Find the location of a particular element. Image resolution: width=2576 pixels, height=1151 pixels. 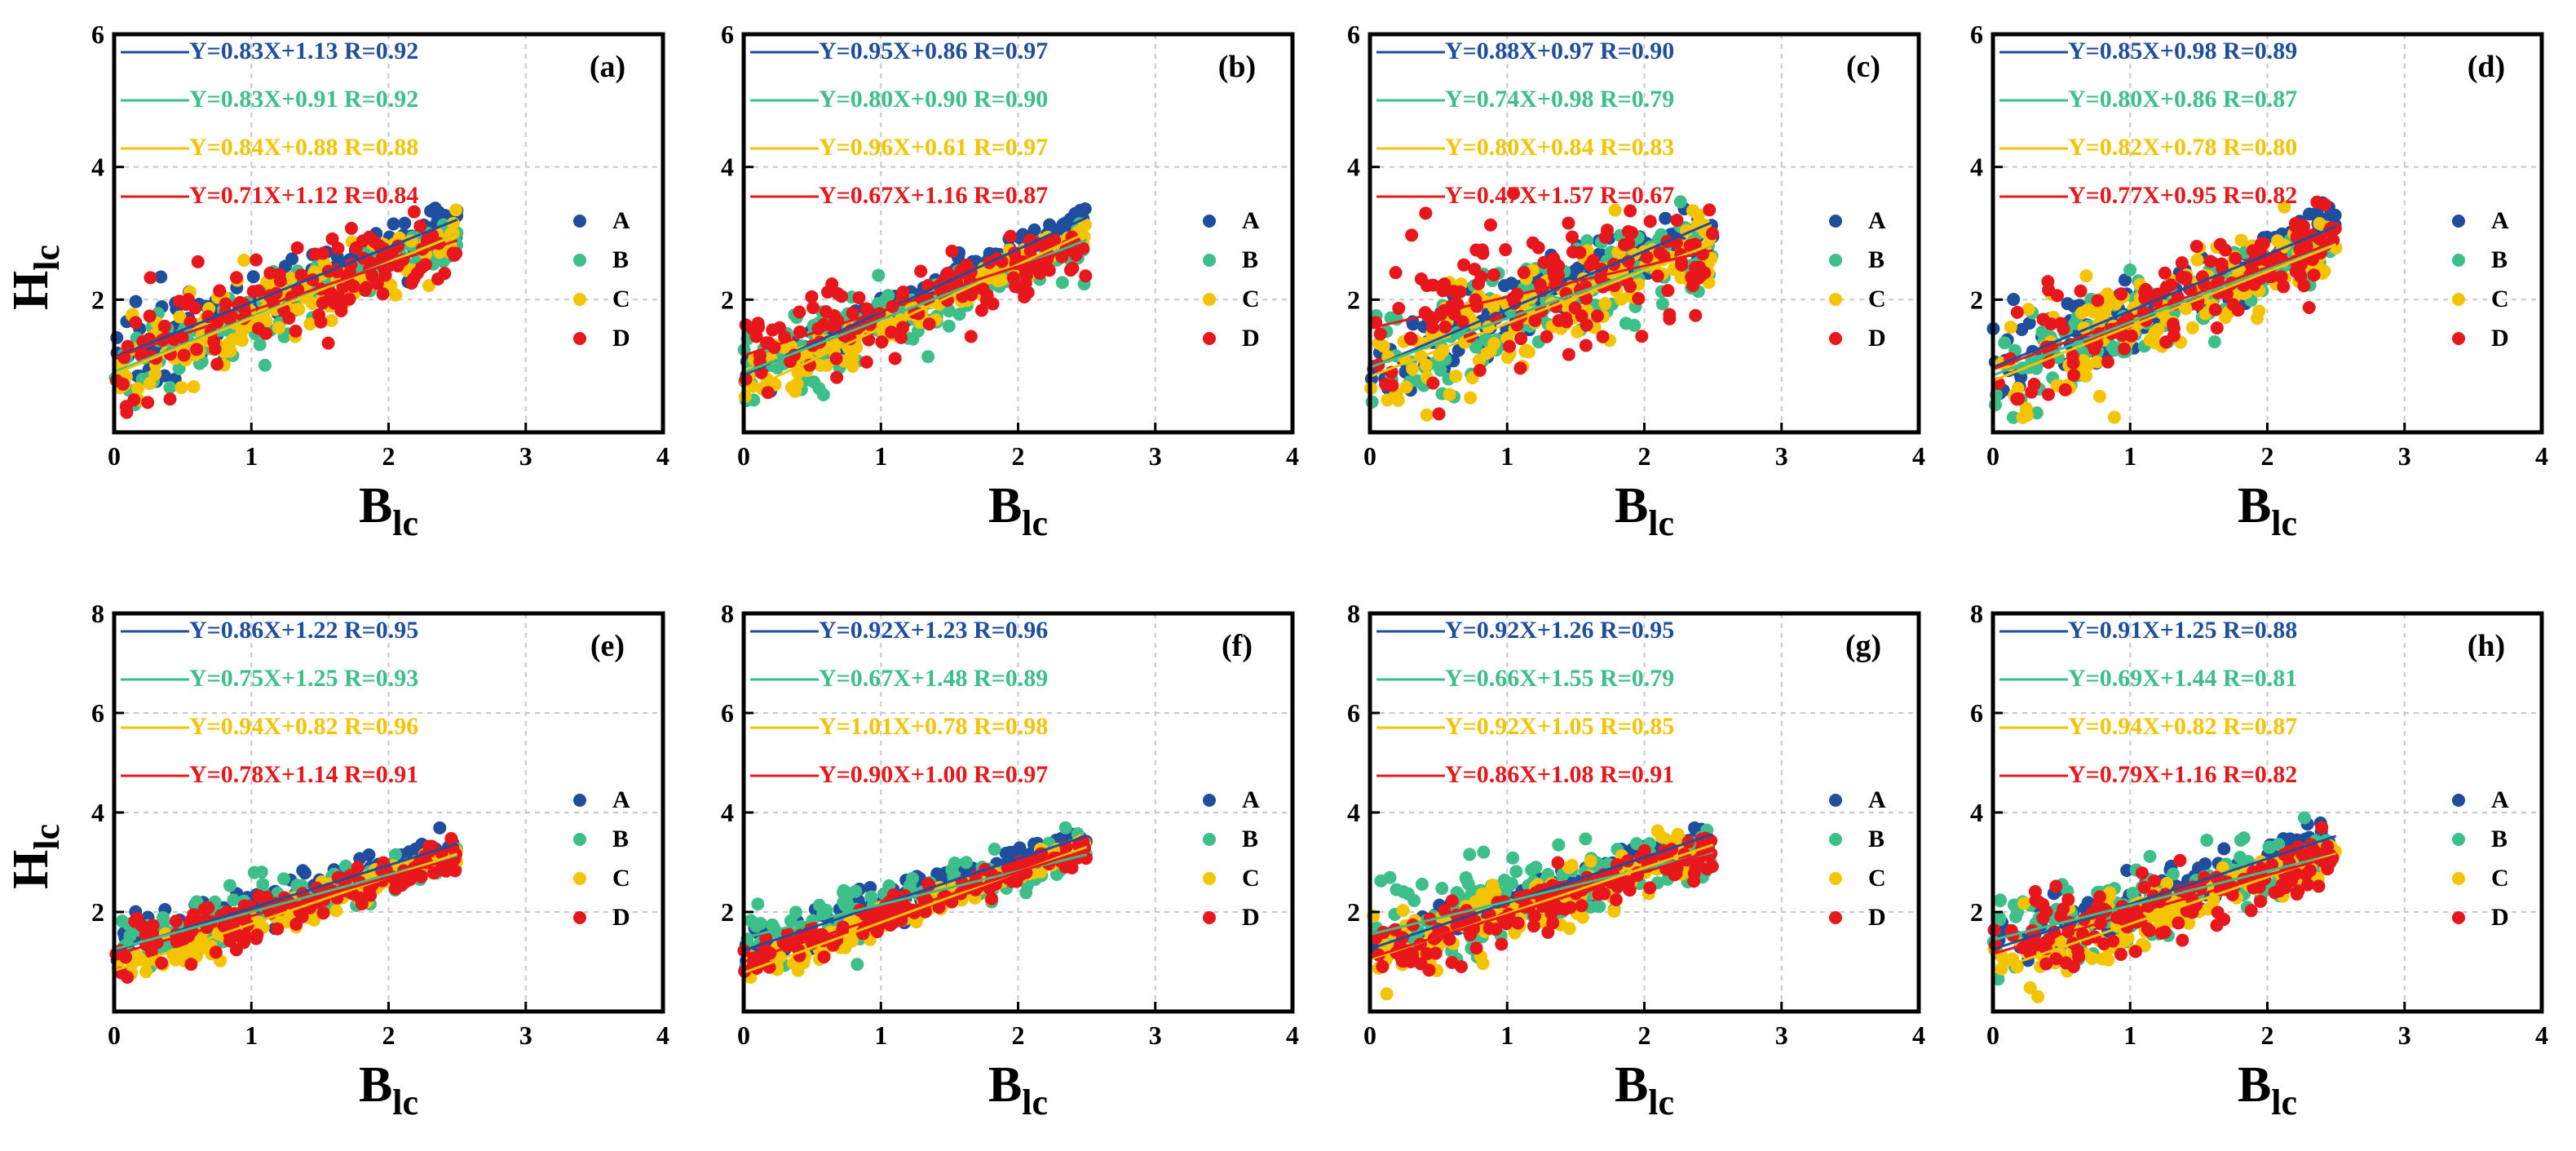

legend-marker-D is located at coordinates (2458, 917).